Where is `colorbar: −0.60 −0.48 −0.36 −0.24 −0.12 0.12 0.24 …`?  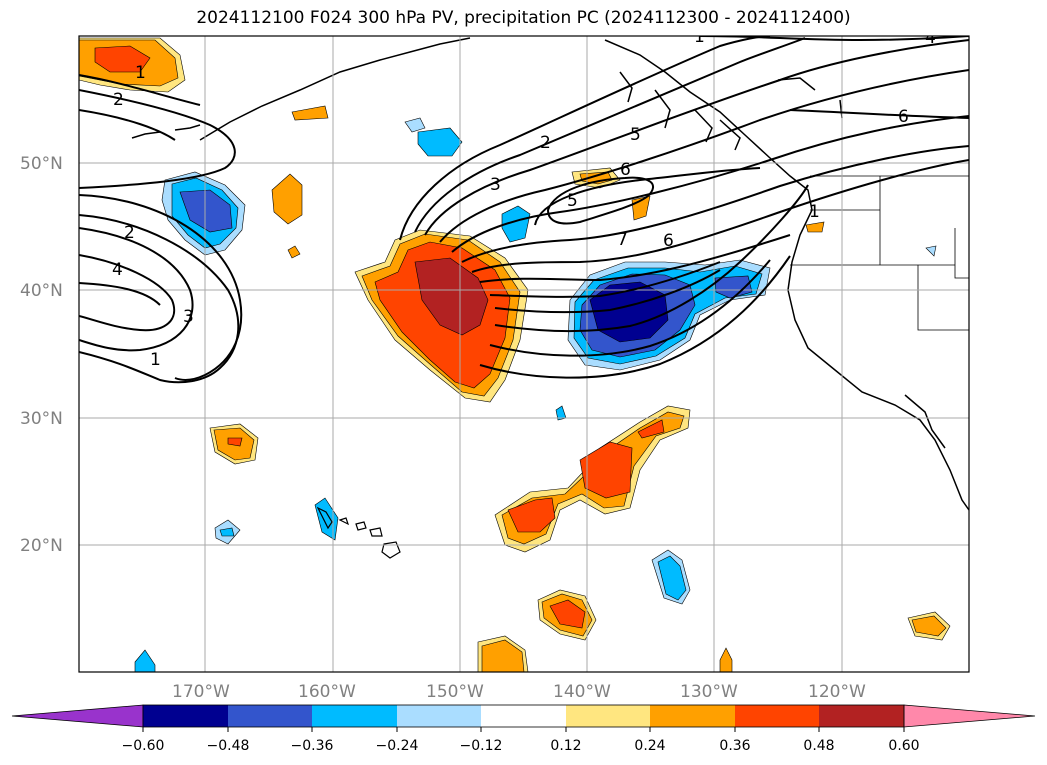
colorbar: −0.60 −0.48 −0.36 −0.24 −0.12 0.12 0.24 … is located at coordinates (523, 729).